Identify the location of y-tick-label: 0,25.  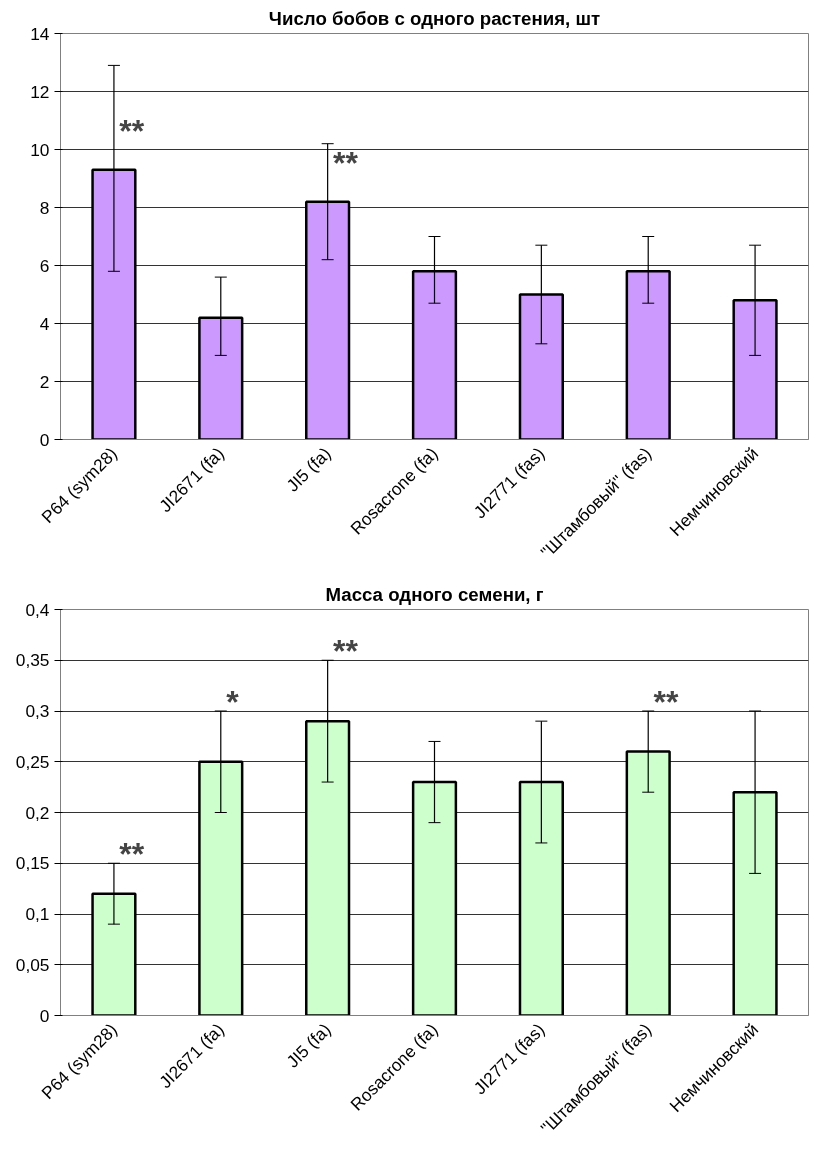
(32, 761).